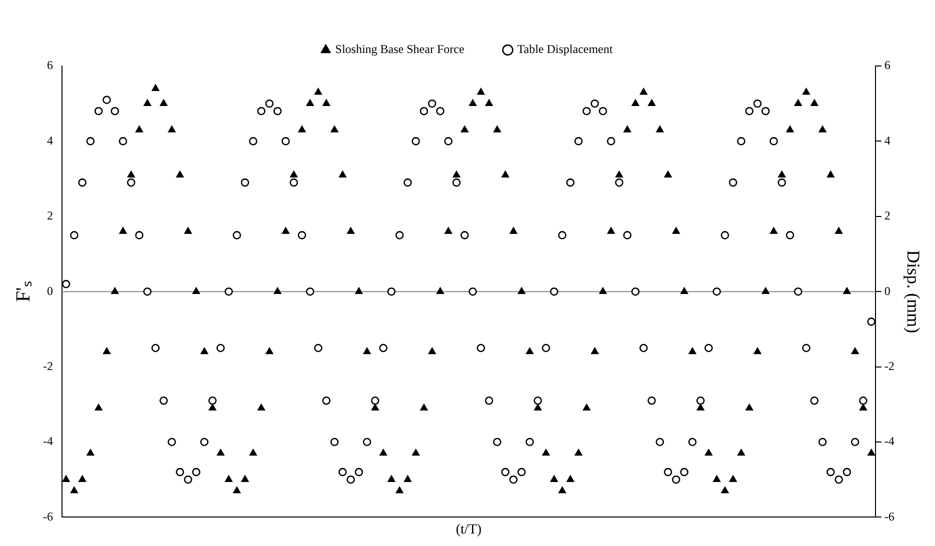 The image size is (935, 546). Describe the element at coordinates (49, 291) in the screenshot. I see `y-tick-label: 0` at that location.